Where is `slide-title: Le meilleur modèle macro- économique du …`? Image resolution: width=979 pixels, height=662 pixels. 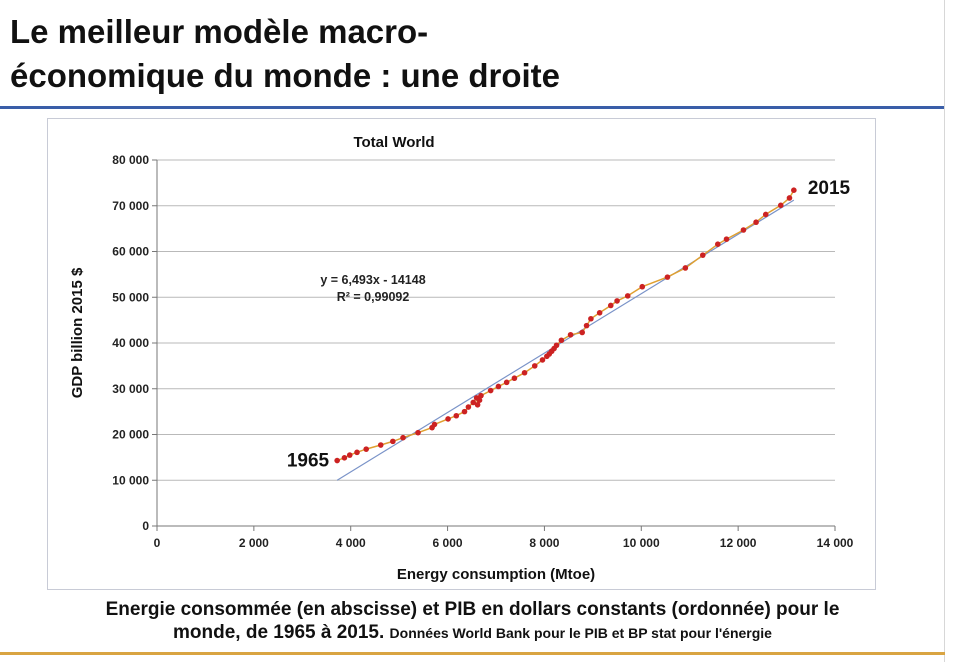
slide-title: Le meilleur modèle macro- économique du … is located at coordinates (475, 54).